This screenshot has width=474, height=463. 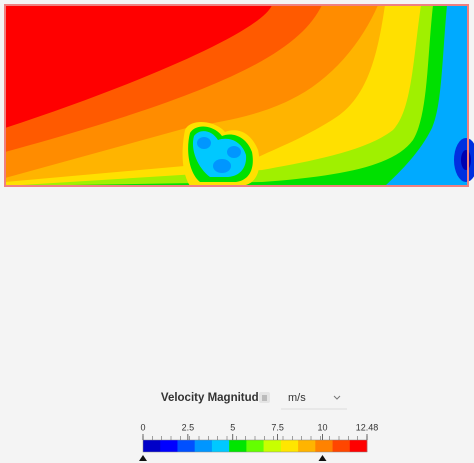 I want to click on legend-title: Velocity Magnitude, so click(x=213, y=398).